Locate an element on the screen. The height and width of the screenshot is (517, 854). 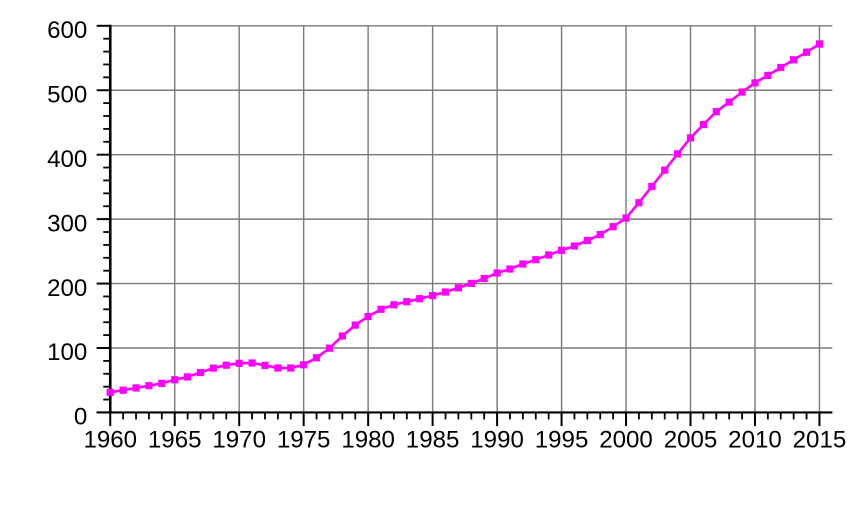
svg-text: 1975 is located at coordinates (304, 439).